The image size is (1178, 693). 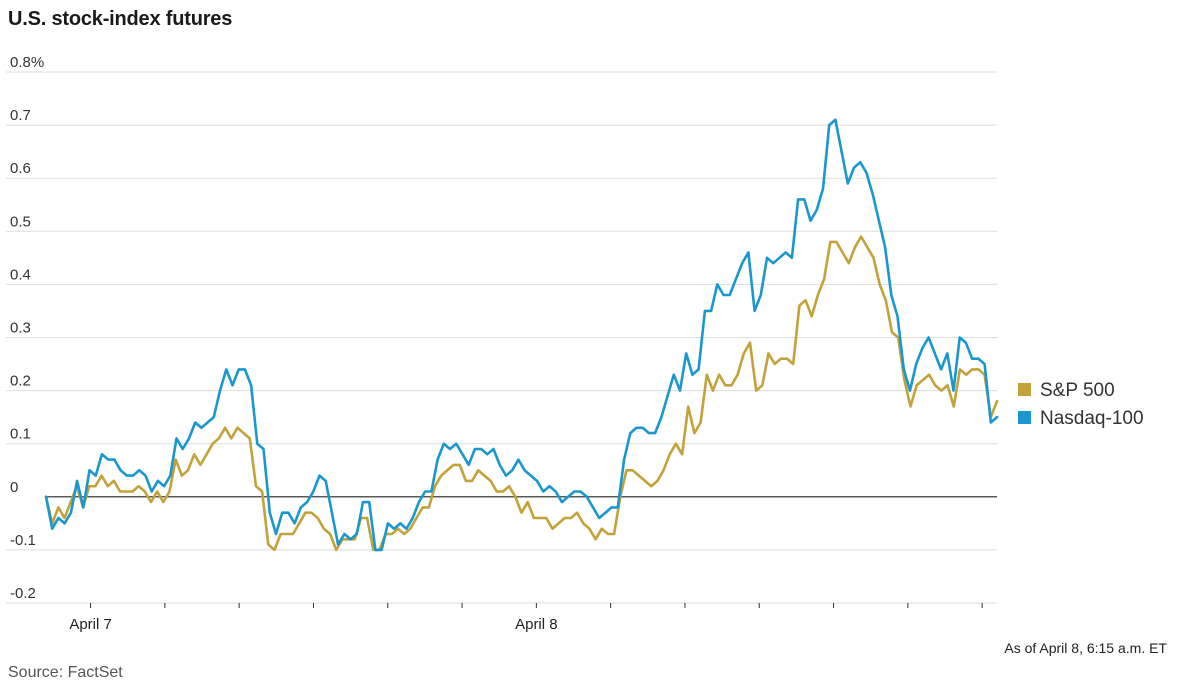 What do you see at coordinates (20, 168) in the screenshot?
I see `y-tick-label: 0.6` at bounding box center [20, 168].